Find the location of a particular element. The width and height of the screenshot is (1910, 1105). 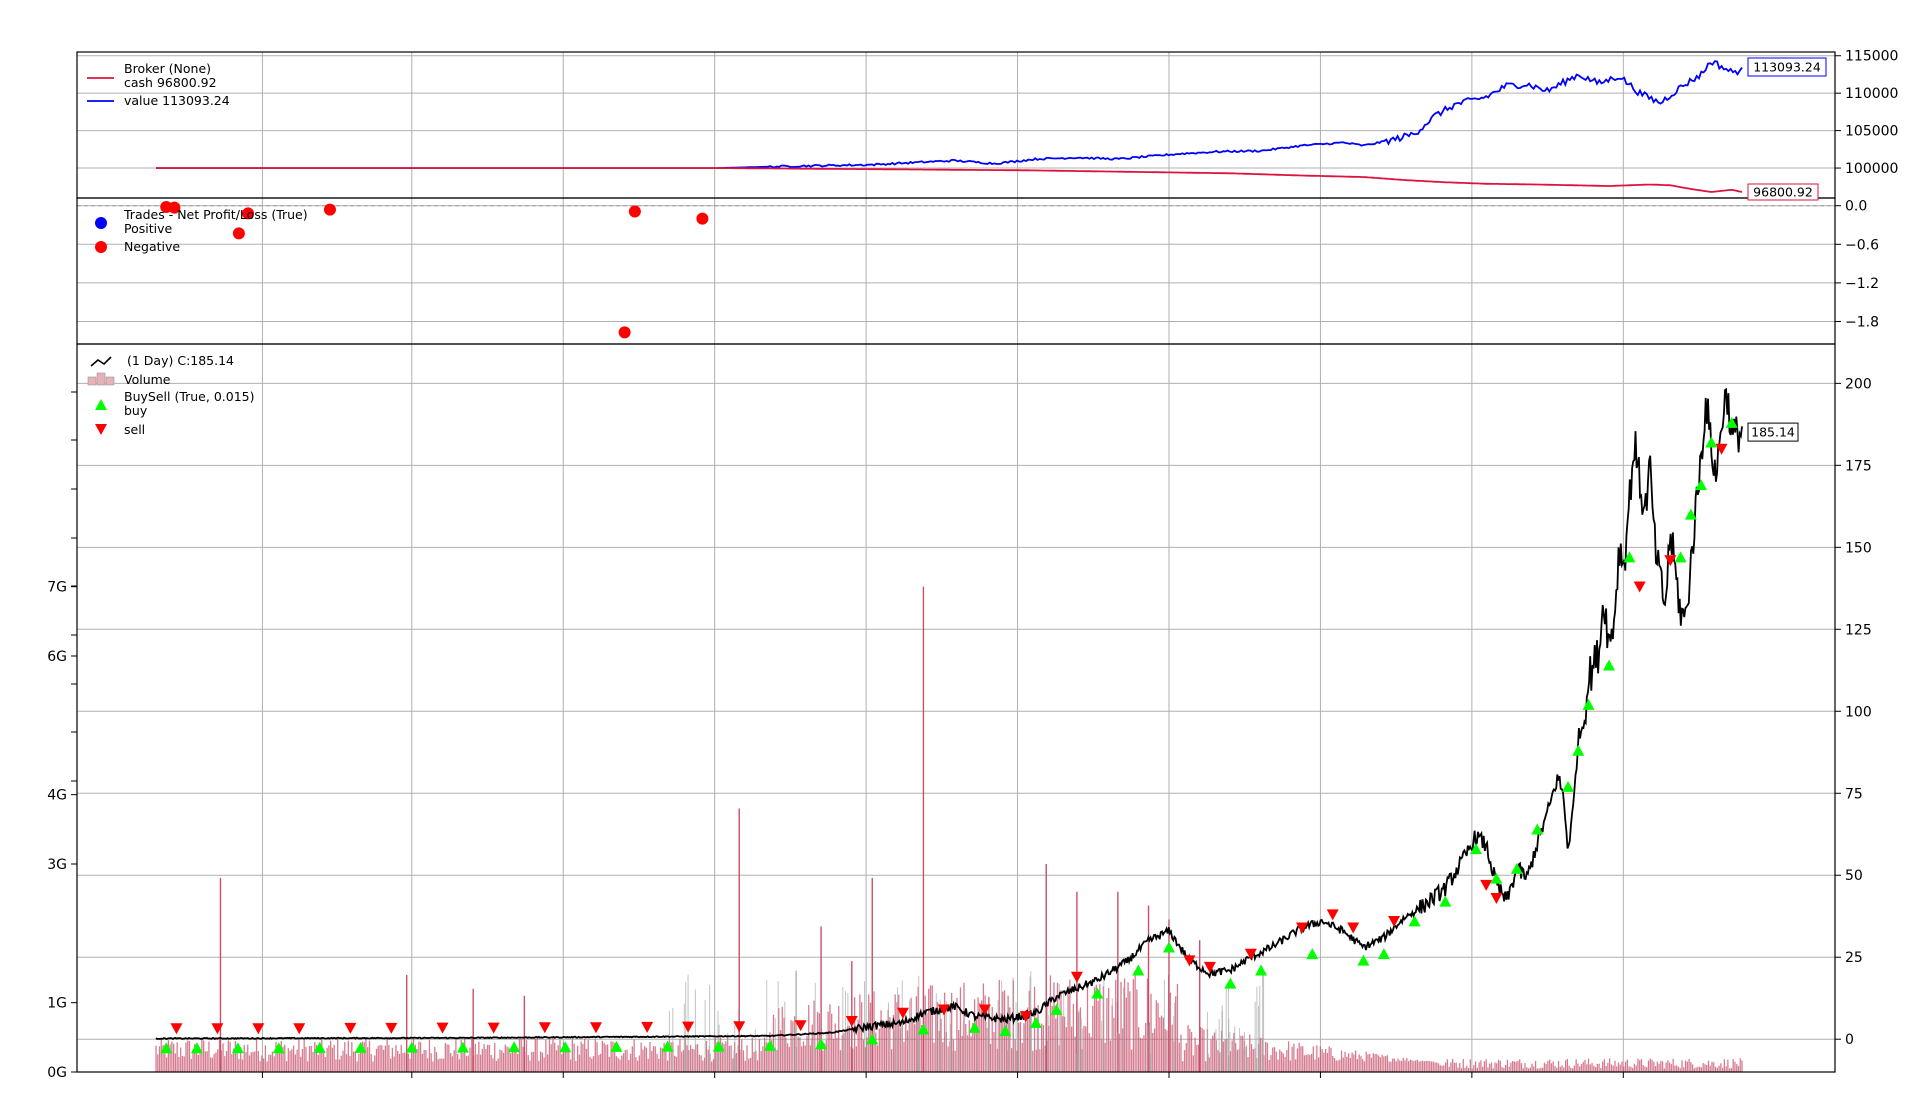

y-tick-label: 100000 is located at coordinates (1871, 169).